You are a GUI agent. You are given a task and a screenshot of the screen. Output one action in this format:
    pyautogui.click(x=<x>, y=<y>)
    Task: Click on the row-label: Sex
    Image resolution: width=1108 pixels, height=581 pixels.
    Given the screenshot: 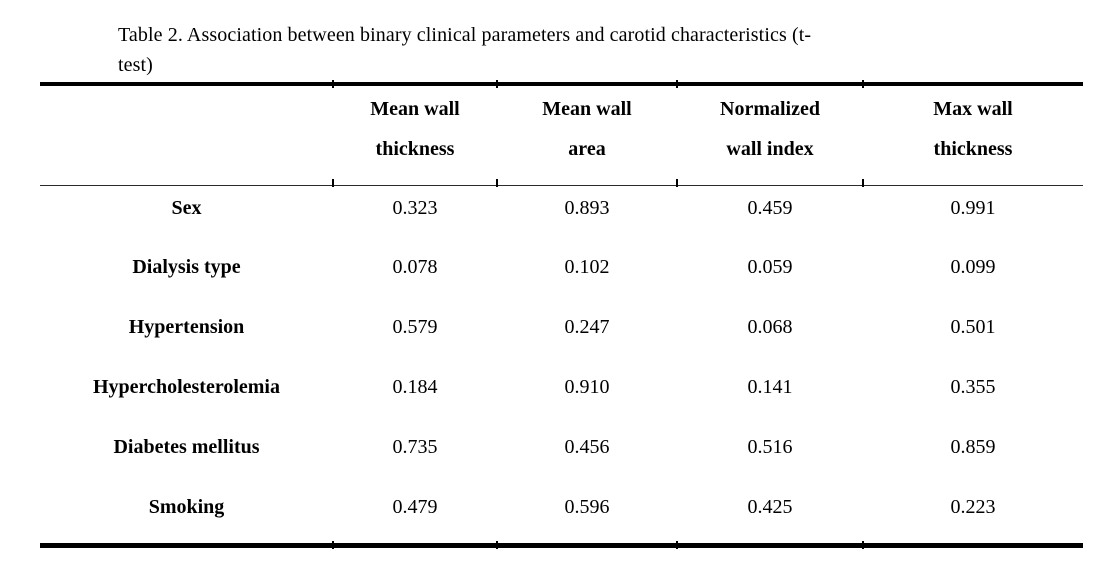 What is the action you would take?
    pyautogui.click(x=186, y=207)
    